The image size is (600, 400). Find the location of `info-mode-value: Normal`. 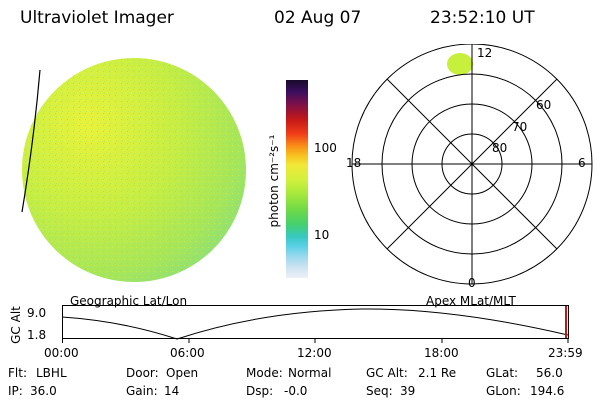

info-mode-value: Normal is located at coordinates (310, 373).